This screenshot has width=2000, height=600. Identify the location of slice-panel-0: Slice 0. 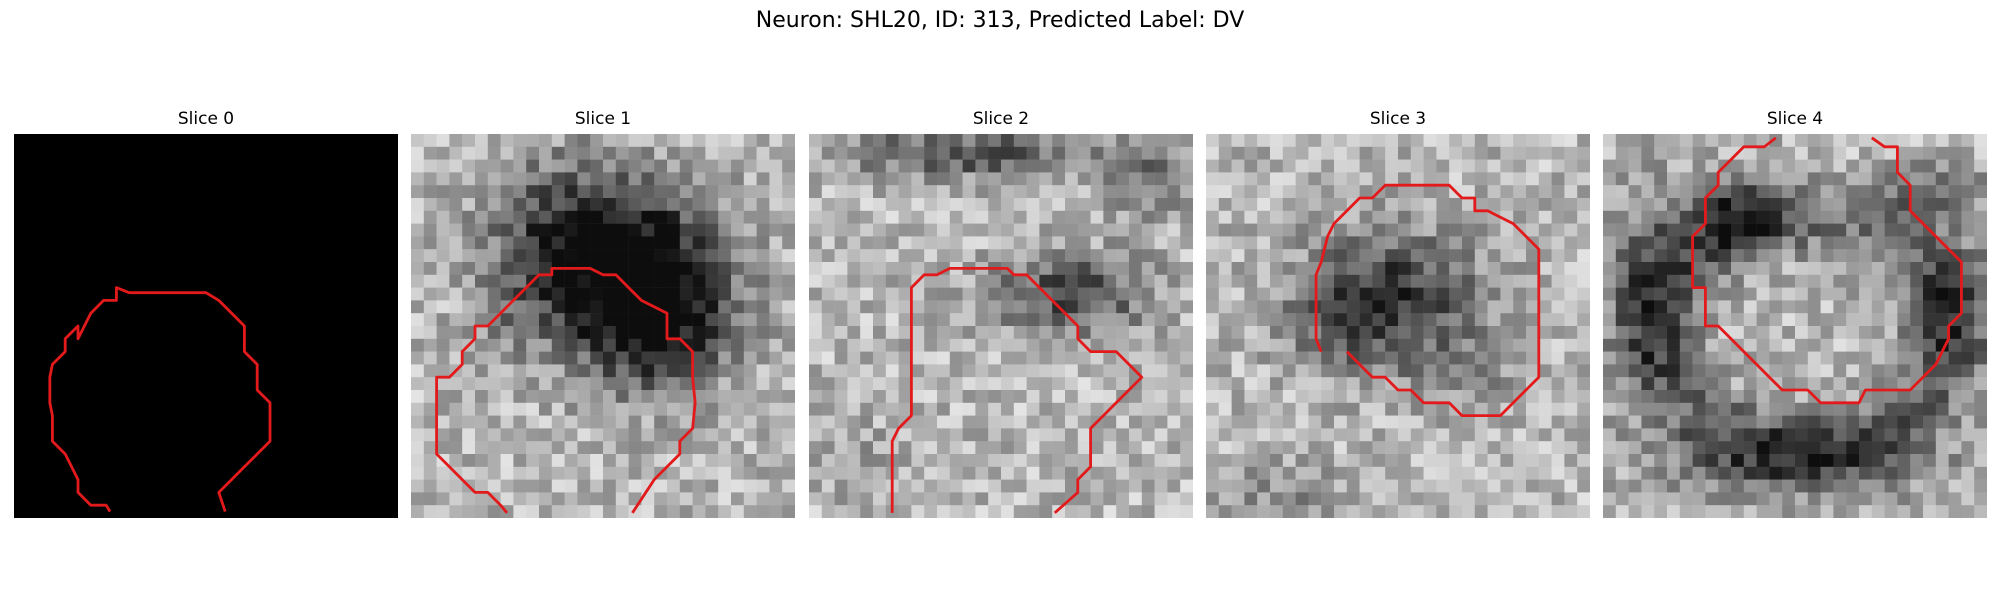
(206, 313).